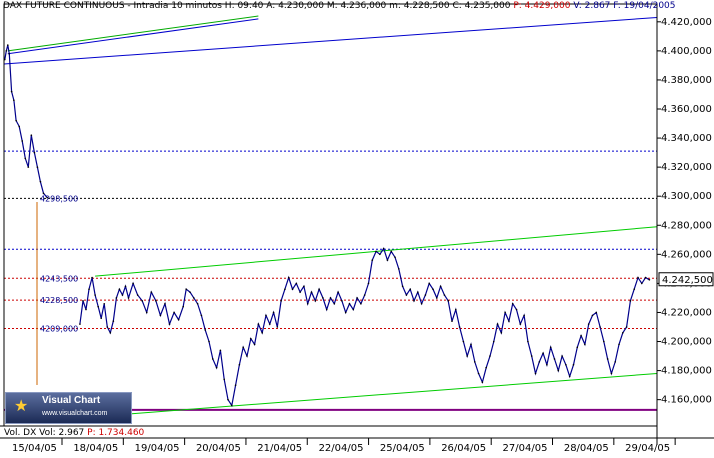 This screenshot has height=458, width=714. What do you see at coordinates (59, 198) in the screenshot?
I see `level-label: 4298,500` at bounding box center [59, 198].